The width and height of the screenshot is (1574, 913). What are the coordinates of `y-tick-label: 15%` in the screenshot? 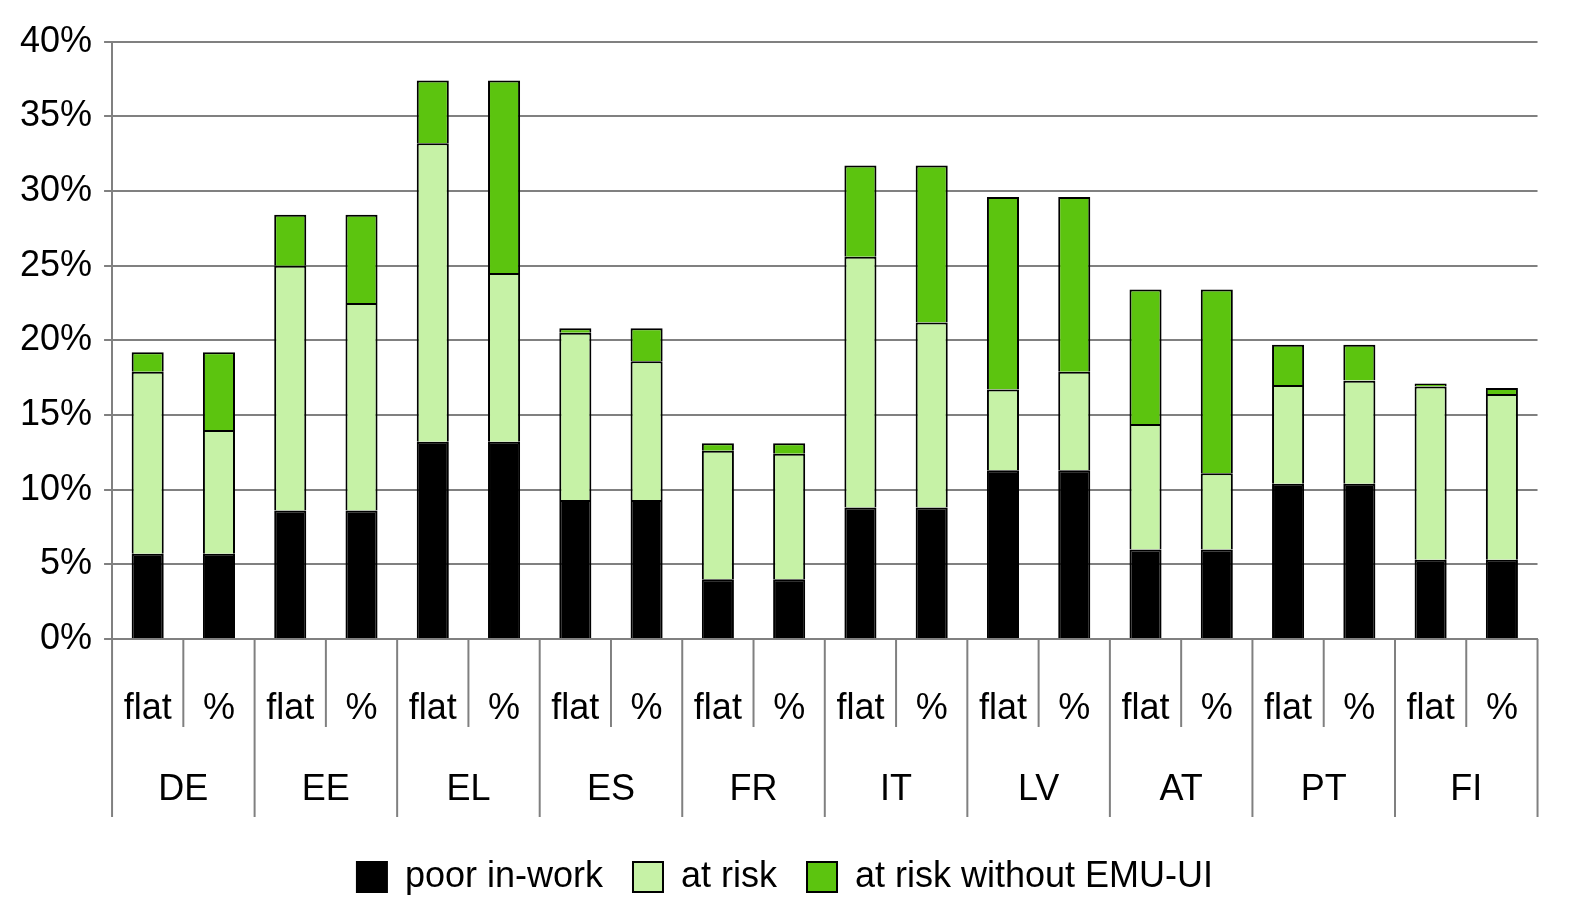 It's located at (56, 412).